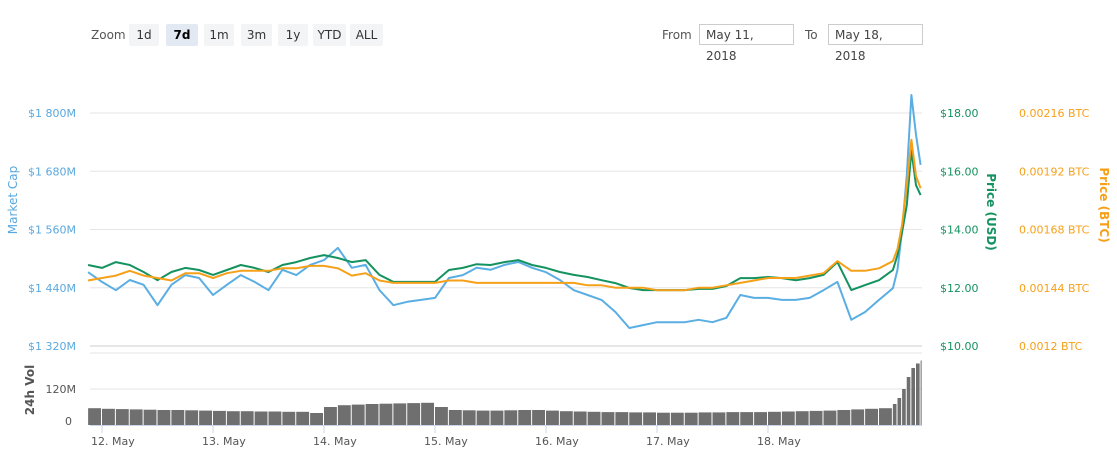 This screenshot has height=460, width=1117. Describe the element at coordinates (1104, 204) in the screenshot. I see `price-btc-axis-title: Price (BTC)` at that location.